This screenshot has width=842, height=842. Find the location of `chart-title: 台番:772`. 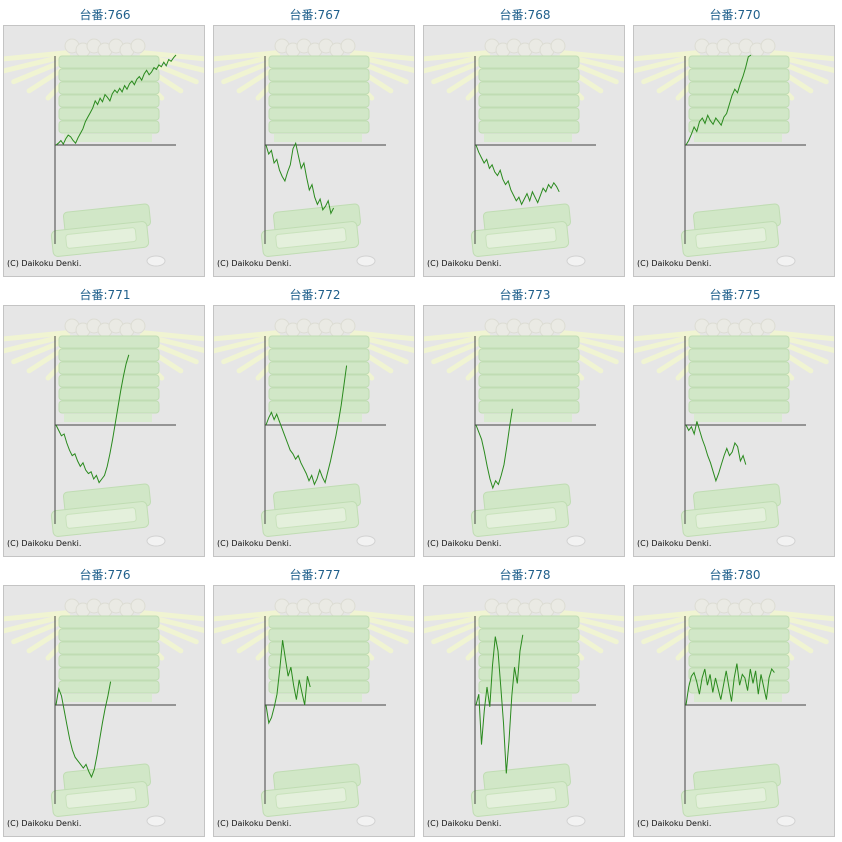

chart-title: 台番:772 is located at coordinates (315, 295).